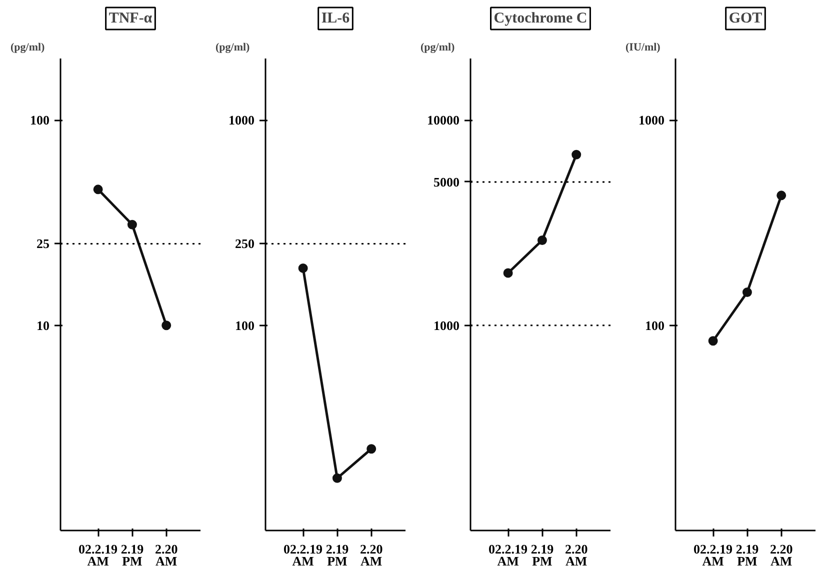 Image resolution: width=819 pixels, height=584 pixels. What do you see at coordinates (43, 325) in the screenshot?
I see `y-tick-label: 10` at bounding box center [43, 325].